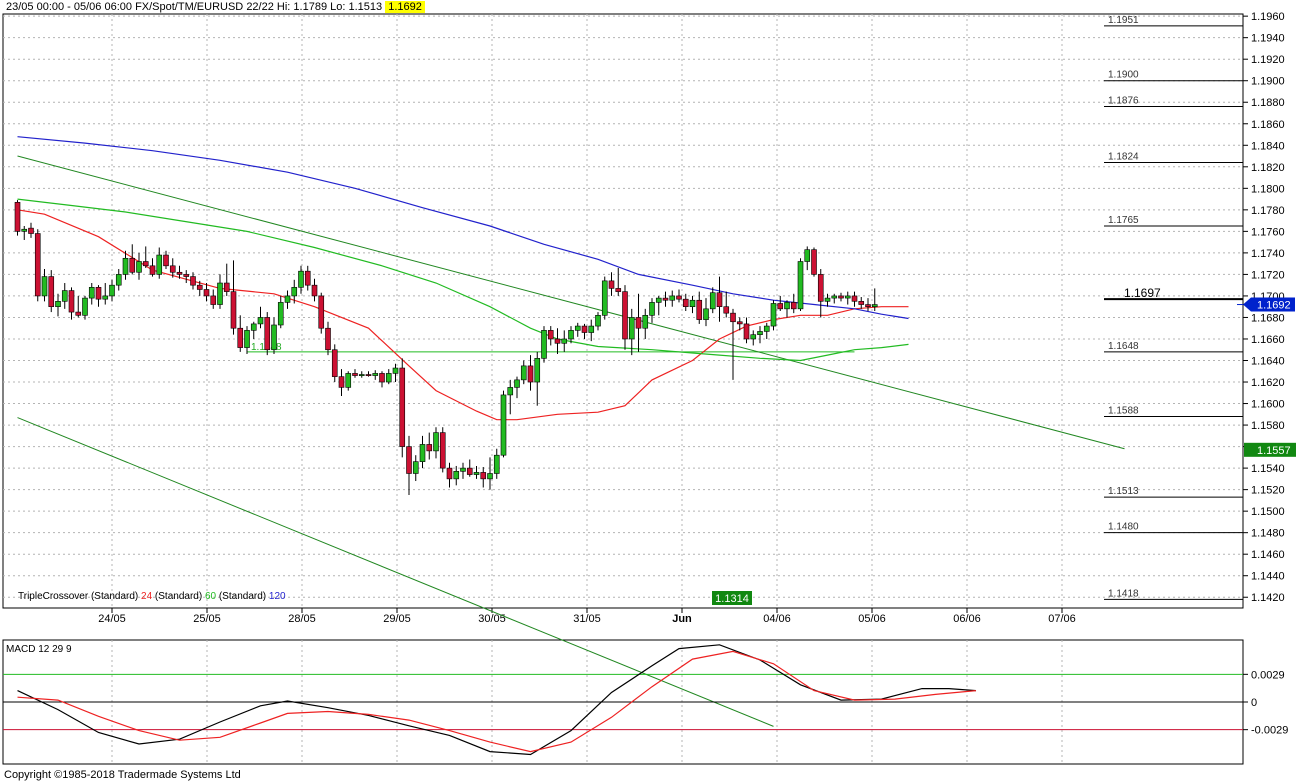 The image size is (1298, 782). Describe the element at coordinates (682, 619) in the screenshot. I see `x-tick-label: Jun` at that location.